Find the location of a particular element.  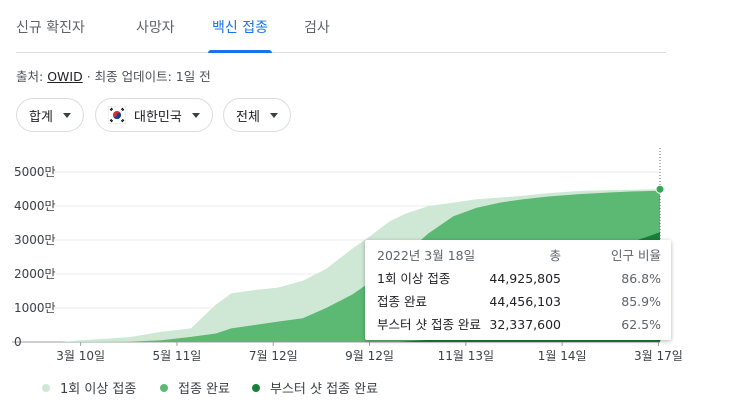

tooltip-row-total: 44,925,805 is located at coordinates (525, 278).